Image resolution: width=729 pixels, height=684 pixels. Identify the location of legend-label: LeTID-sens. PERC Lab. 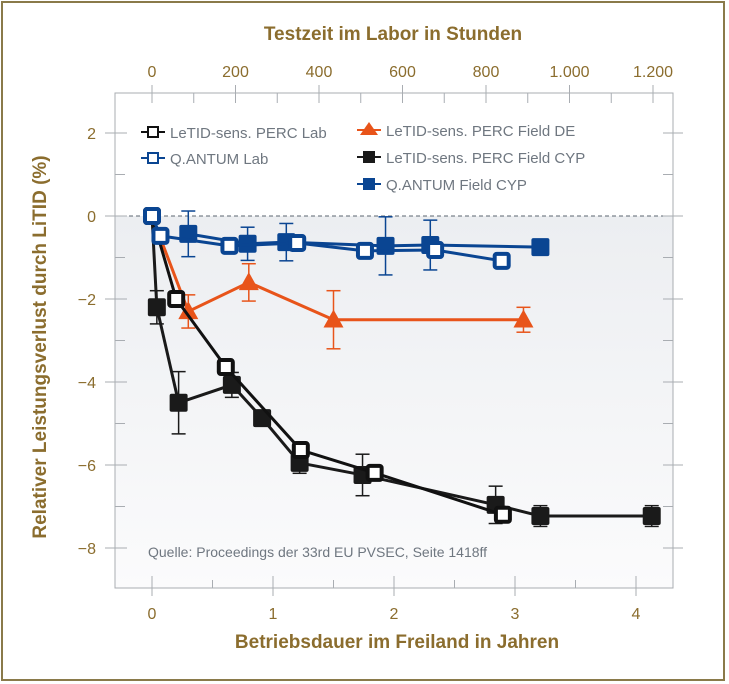
(248, 133).